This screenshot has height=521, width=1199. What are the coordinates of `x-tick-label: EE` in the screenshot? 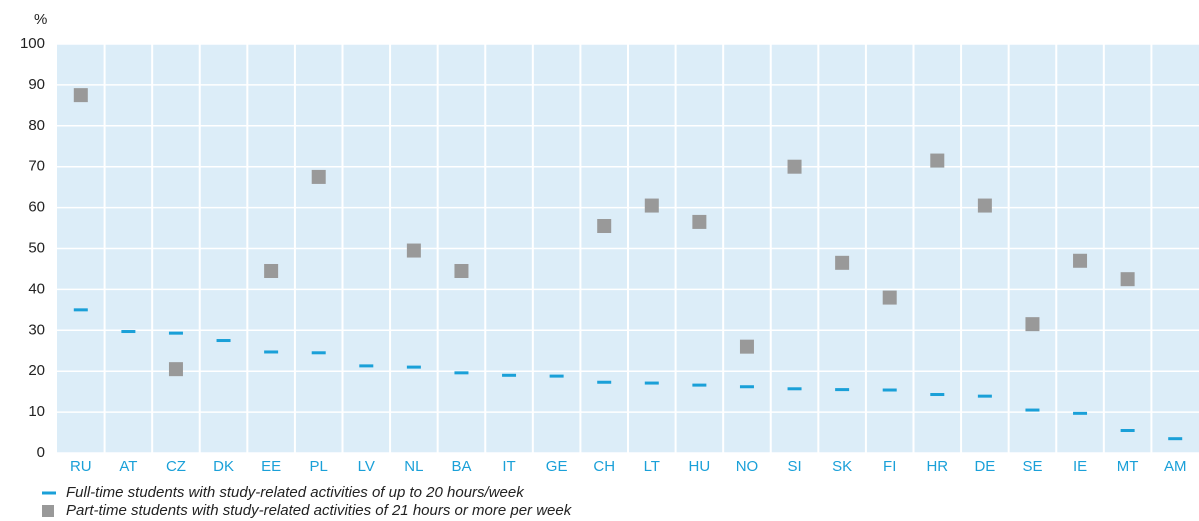 It's located at (271, 466).